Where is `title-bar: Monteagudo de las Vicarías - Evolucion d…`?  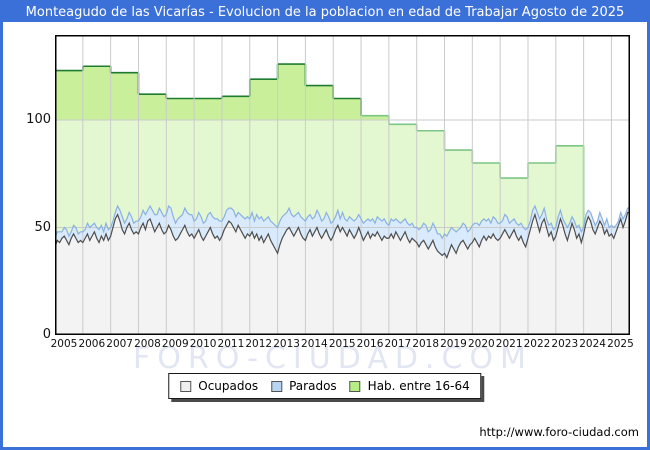
title-bar: Monteagudo de las Vicarías - Evolucion d… is located at coordinates (325, 12).